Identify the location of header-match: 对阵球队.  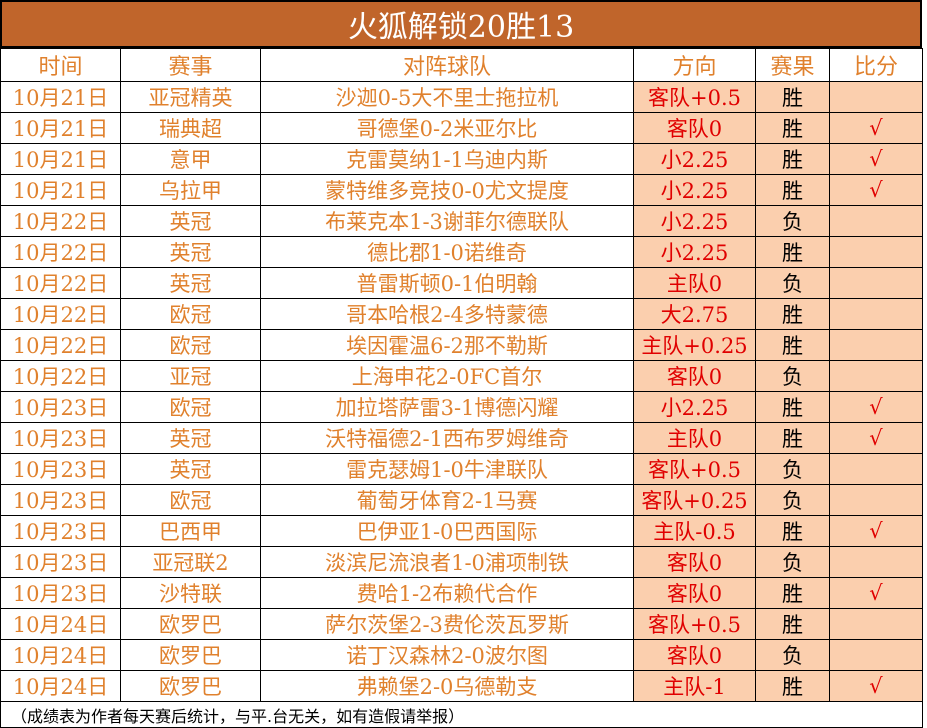
(447, 65).